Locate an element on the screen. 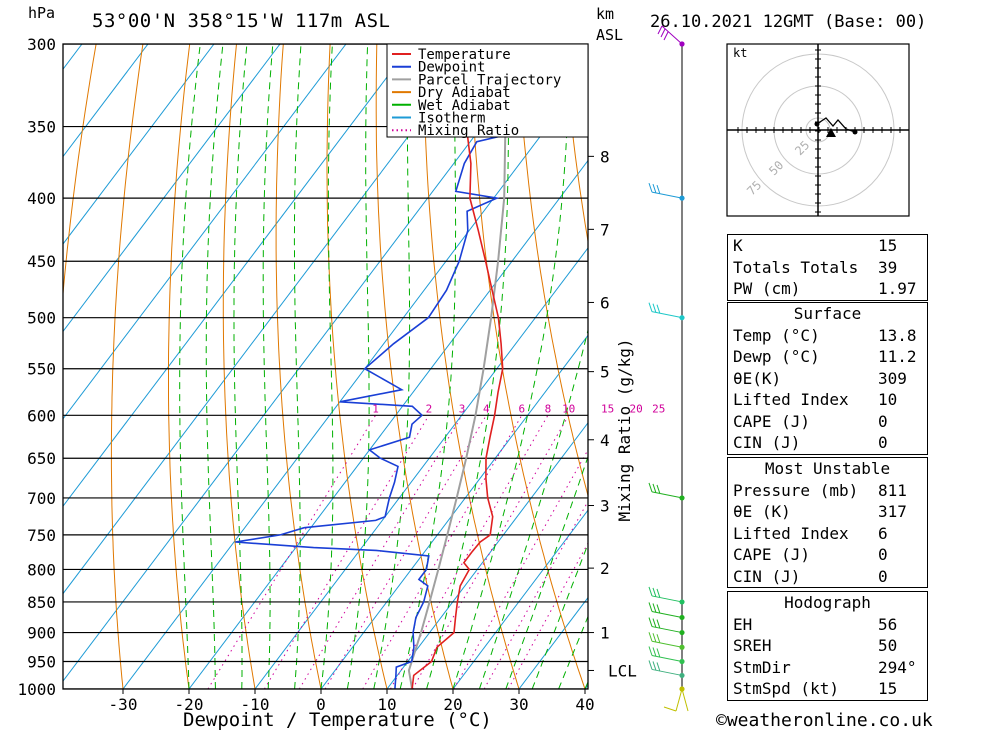 This screenshot has height=733, width=1000. index-row: Pressure (mb) 811 is located at coordinates (827, 491).